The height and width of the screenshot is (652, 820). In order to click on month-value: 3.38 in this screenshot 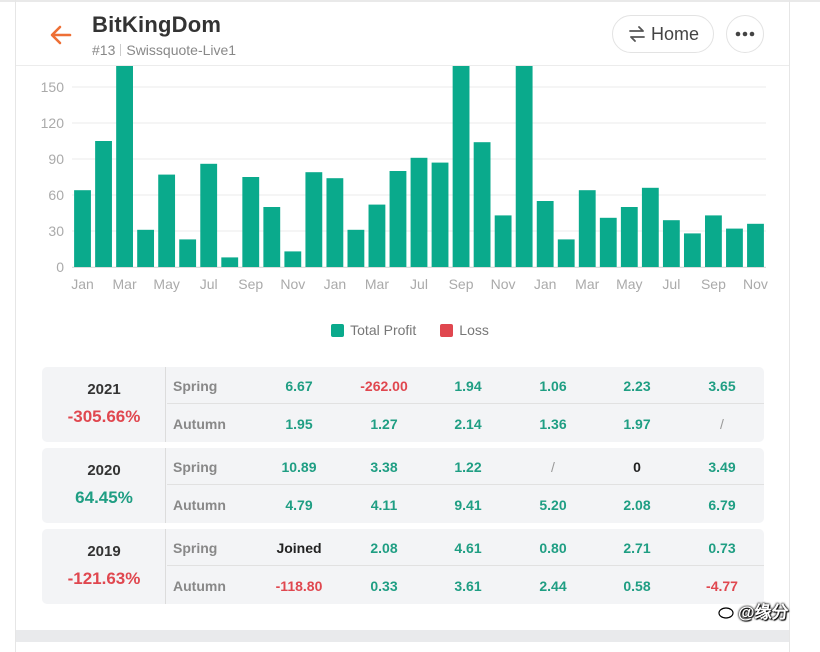, I will do `click(384, 467)`.